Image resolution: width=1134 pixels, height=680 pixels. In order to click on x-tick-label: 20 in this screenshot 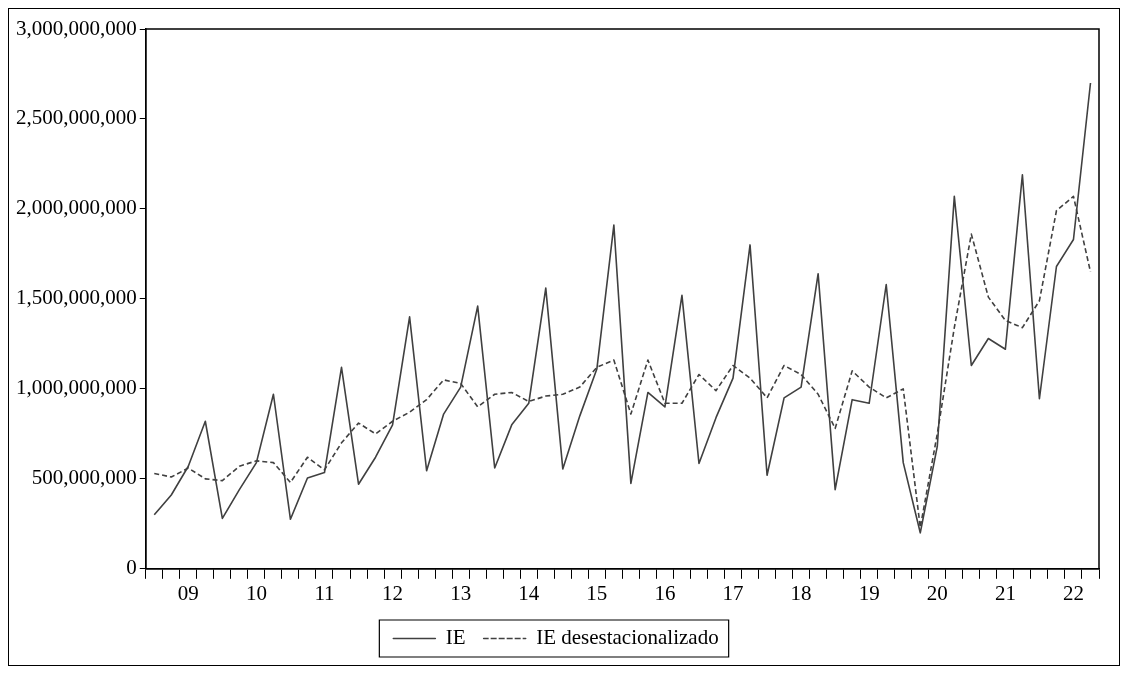, I will do `click(937, 592)`.